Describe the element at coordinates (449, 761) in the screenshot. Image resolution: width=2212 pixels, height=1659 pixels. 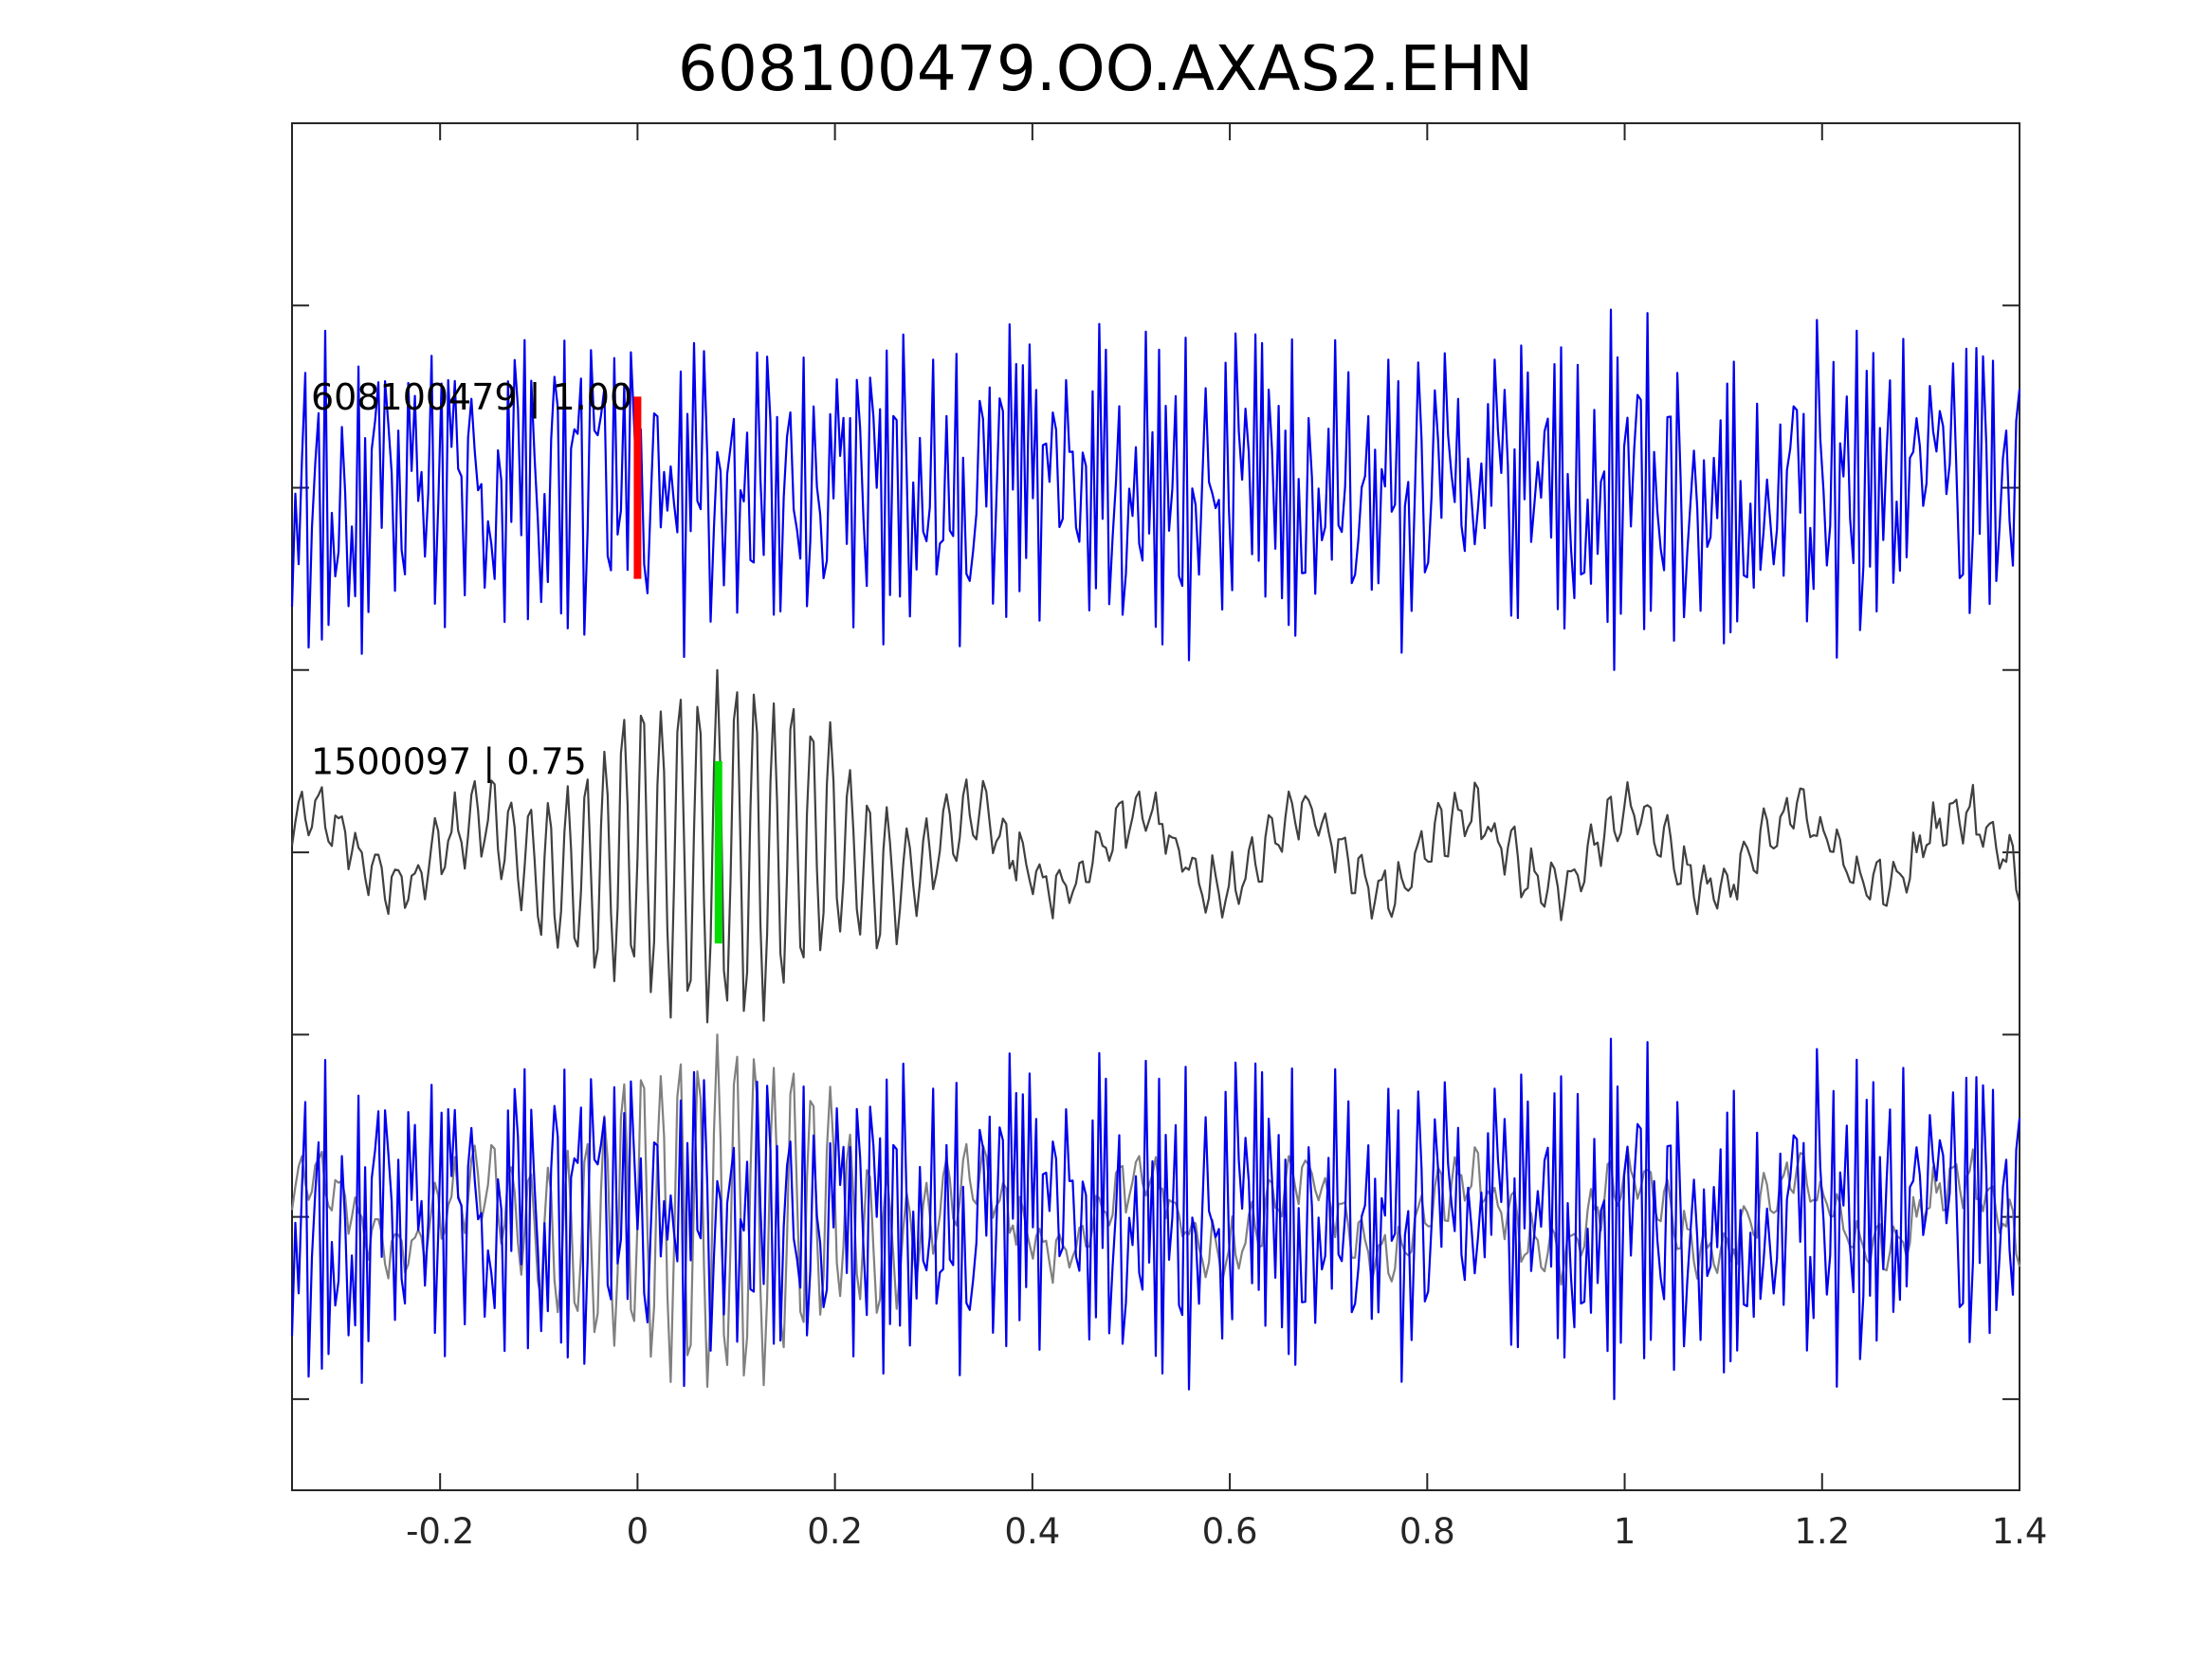
I see `trace-label-1500097: 1500097 | 0.75` at that location.